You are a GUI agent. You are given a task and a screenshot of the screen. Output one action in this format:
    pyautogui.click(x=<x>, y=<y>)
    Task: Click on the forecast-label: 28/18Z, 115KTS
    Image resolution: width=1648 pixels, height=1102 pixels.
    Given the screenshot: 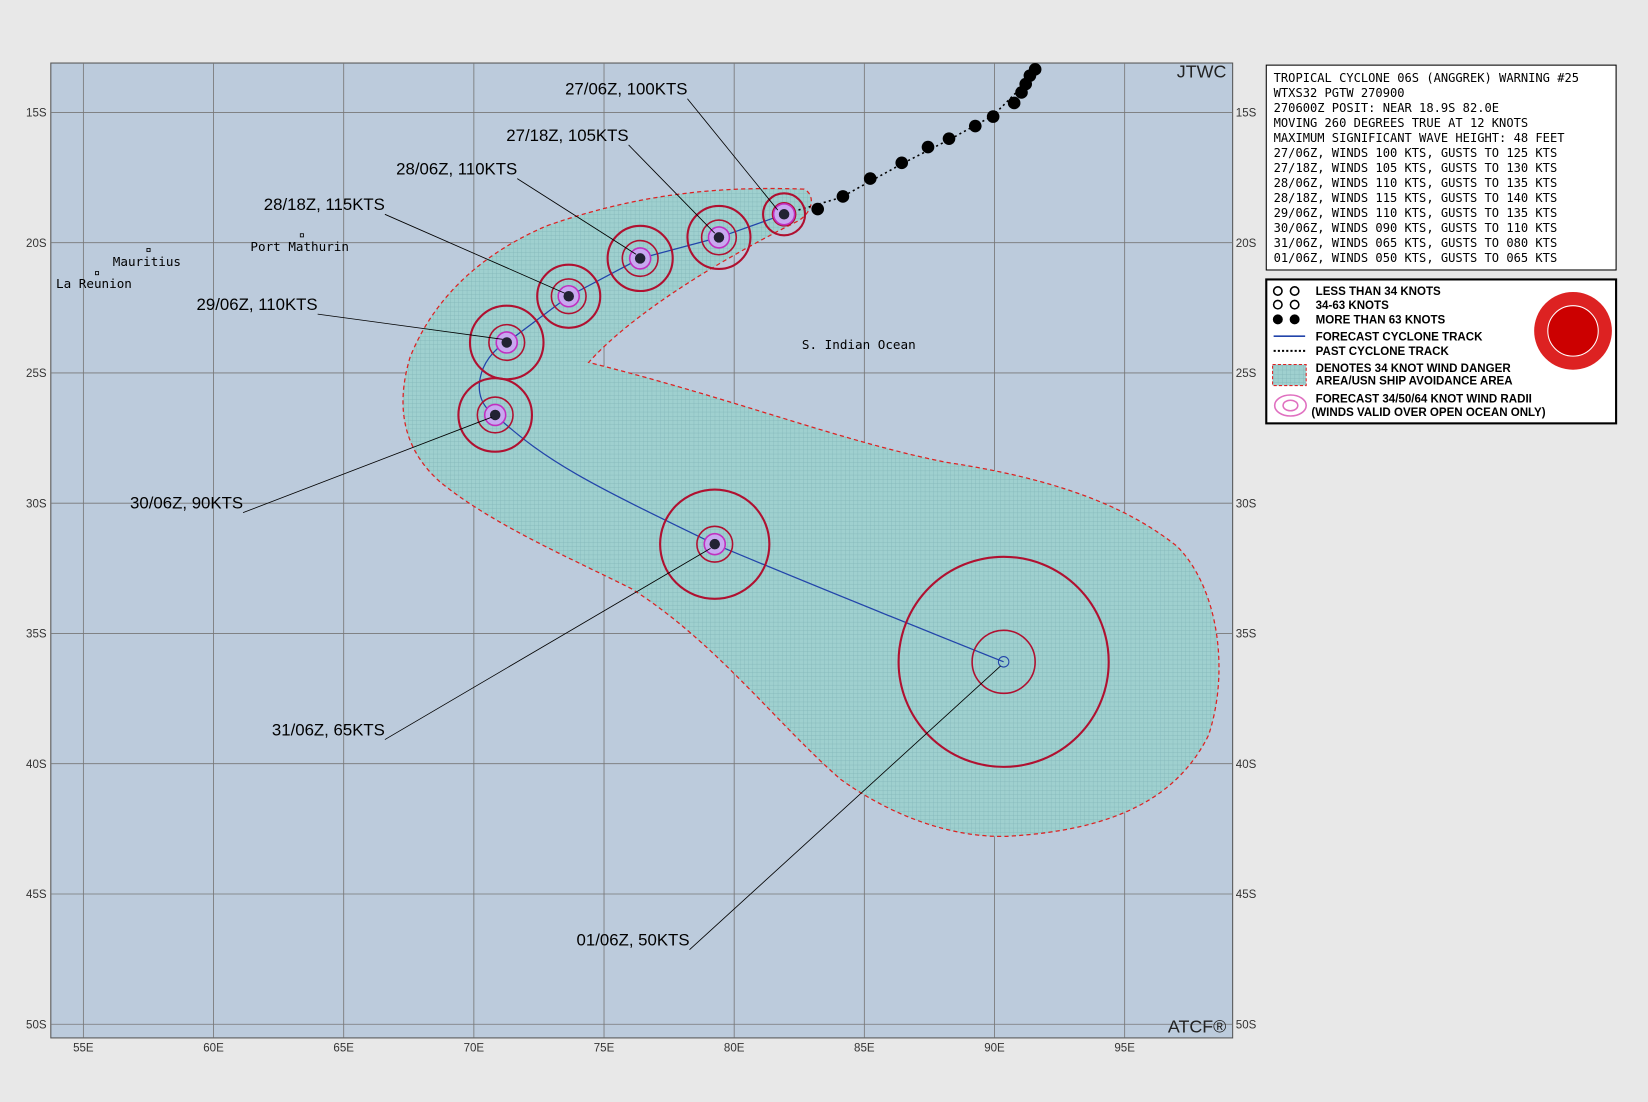 What is the action you would take?
    pyautogui.click(x=324, y=204)
    